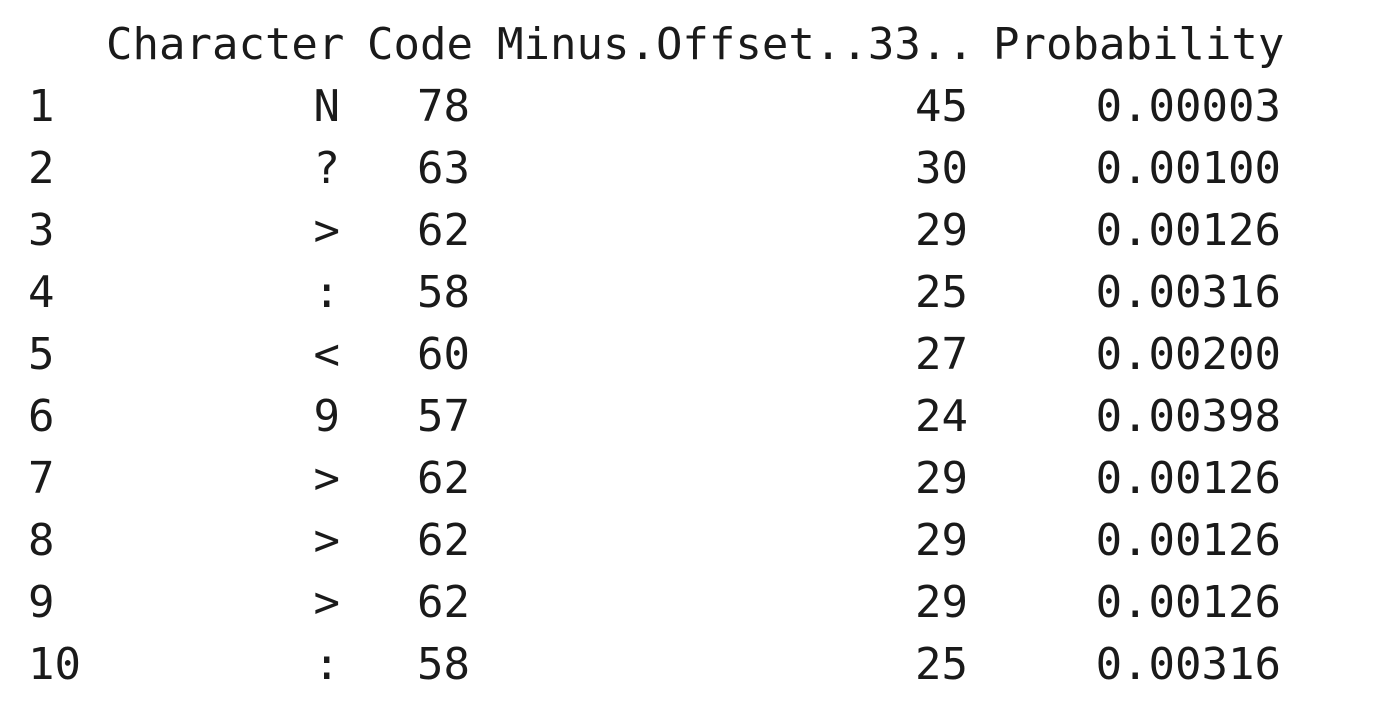 The image size is (1396, 725). I want to click on table-row: 6 9 57 24 0.00398, so click(698, 417).